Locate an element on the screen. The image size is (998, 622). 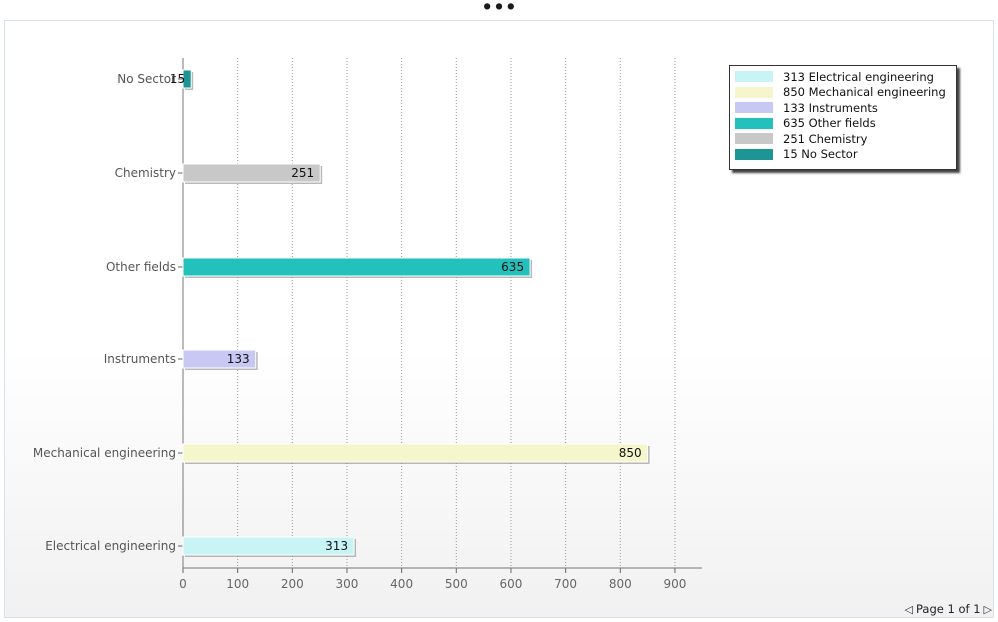
legend-label: 635 Other fields is located at coordinates (829, 123).